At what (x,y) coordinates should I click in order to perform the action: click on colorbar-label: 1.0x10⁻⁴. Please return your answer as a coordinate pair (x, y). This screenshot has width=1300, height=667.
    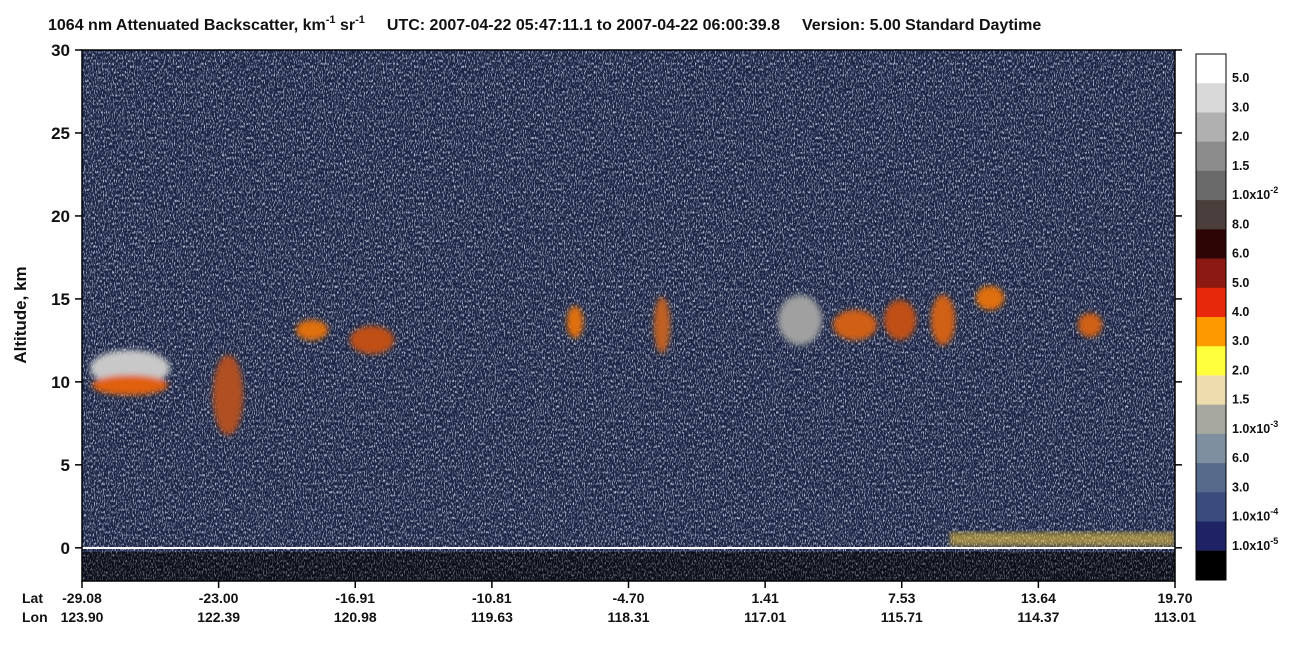
    Looking at the image, I should click on (1255, 515).